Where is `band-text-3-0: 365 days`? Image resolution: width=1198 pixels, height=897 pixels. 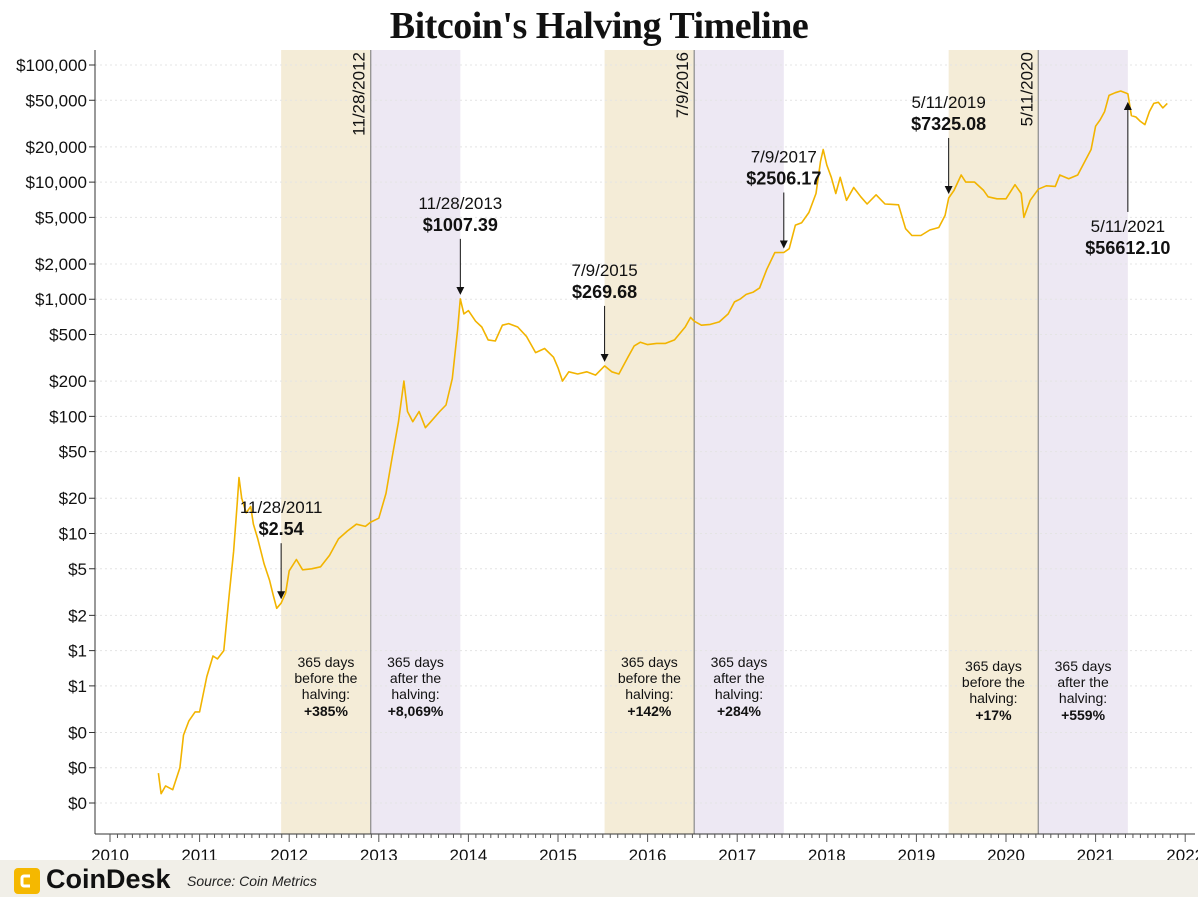
band-text-3-0: 365 days is located at coordinates (739, 662).